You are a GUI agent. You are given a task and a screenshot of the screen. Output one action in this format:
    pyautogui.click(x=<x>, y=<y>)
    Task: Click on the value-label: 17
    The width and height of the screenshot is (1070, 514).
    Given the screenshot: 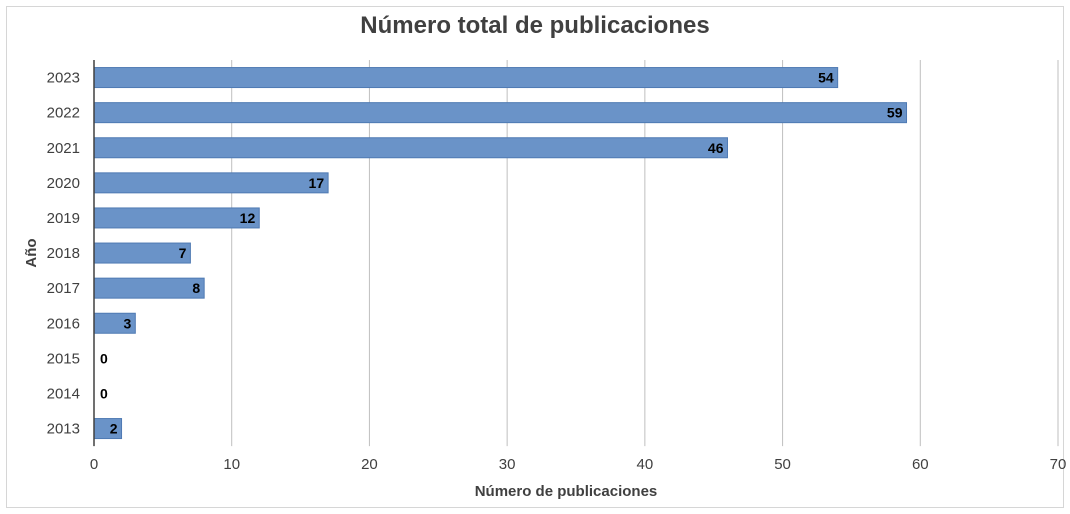 What is the action you would take?
    pyautogui.click(x=317, y=183)
    